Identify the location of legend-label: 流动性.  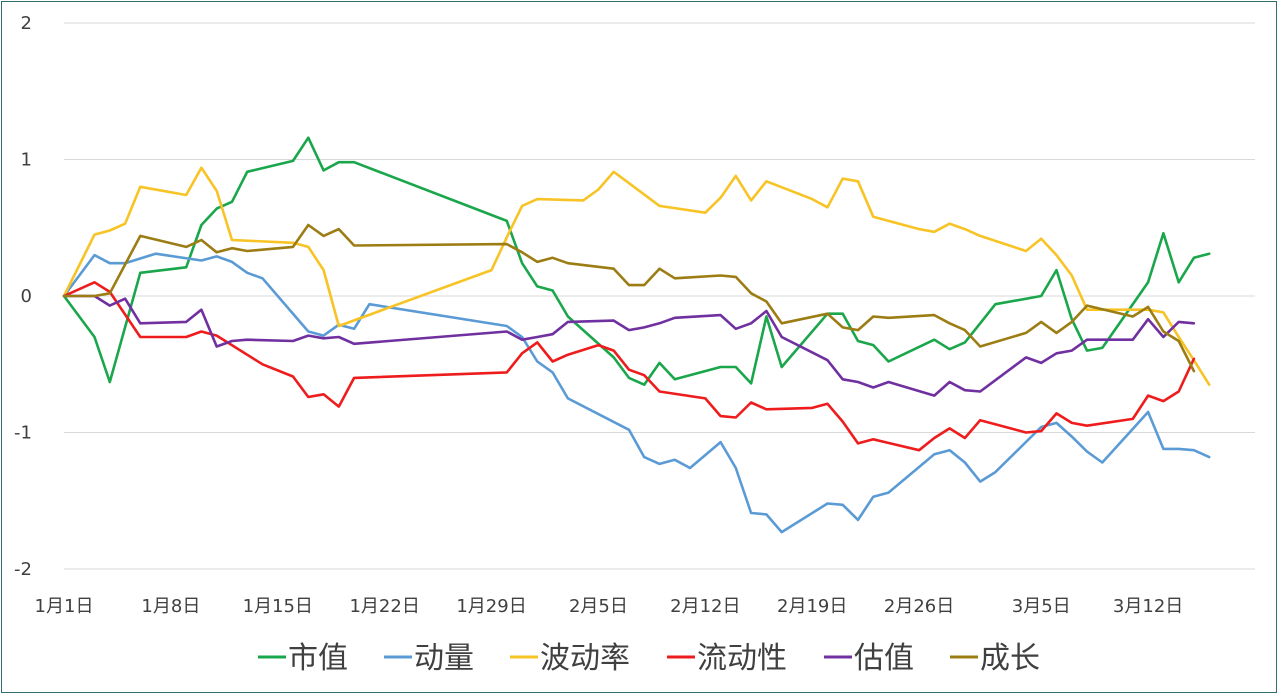
(742, 658).